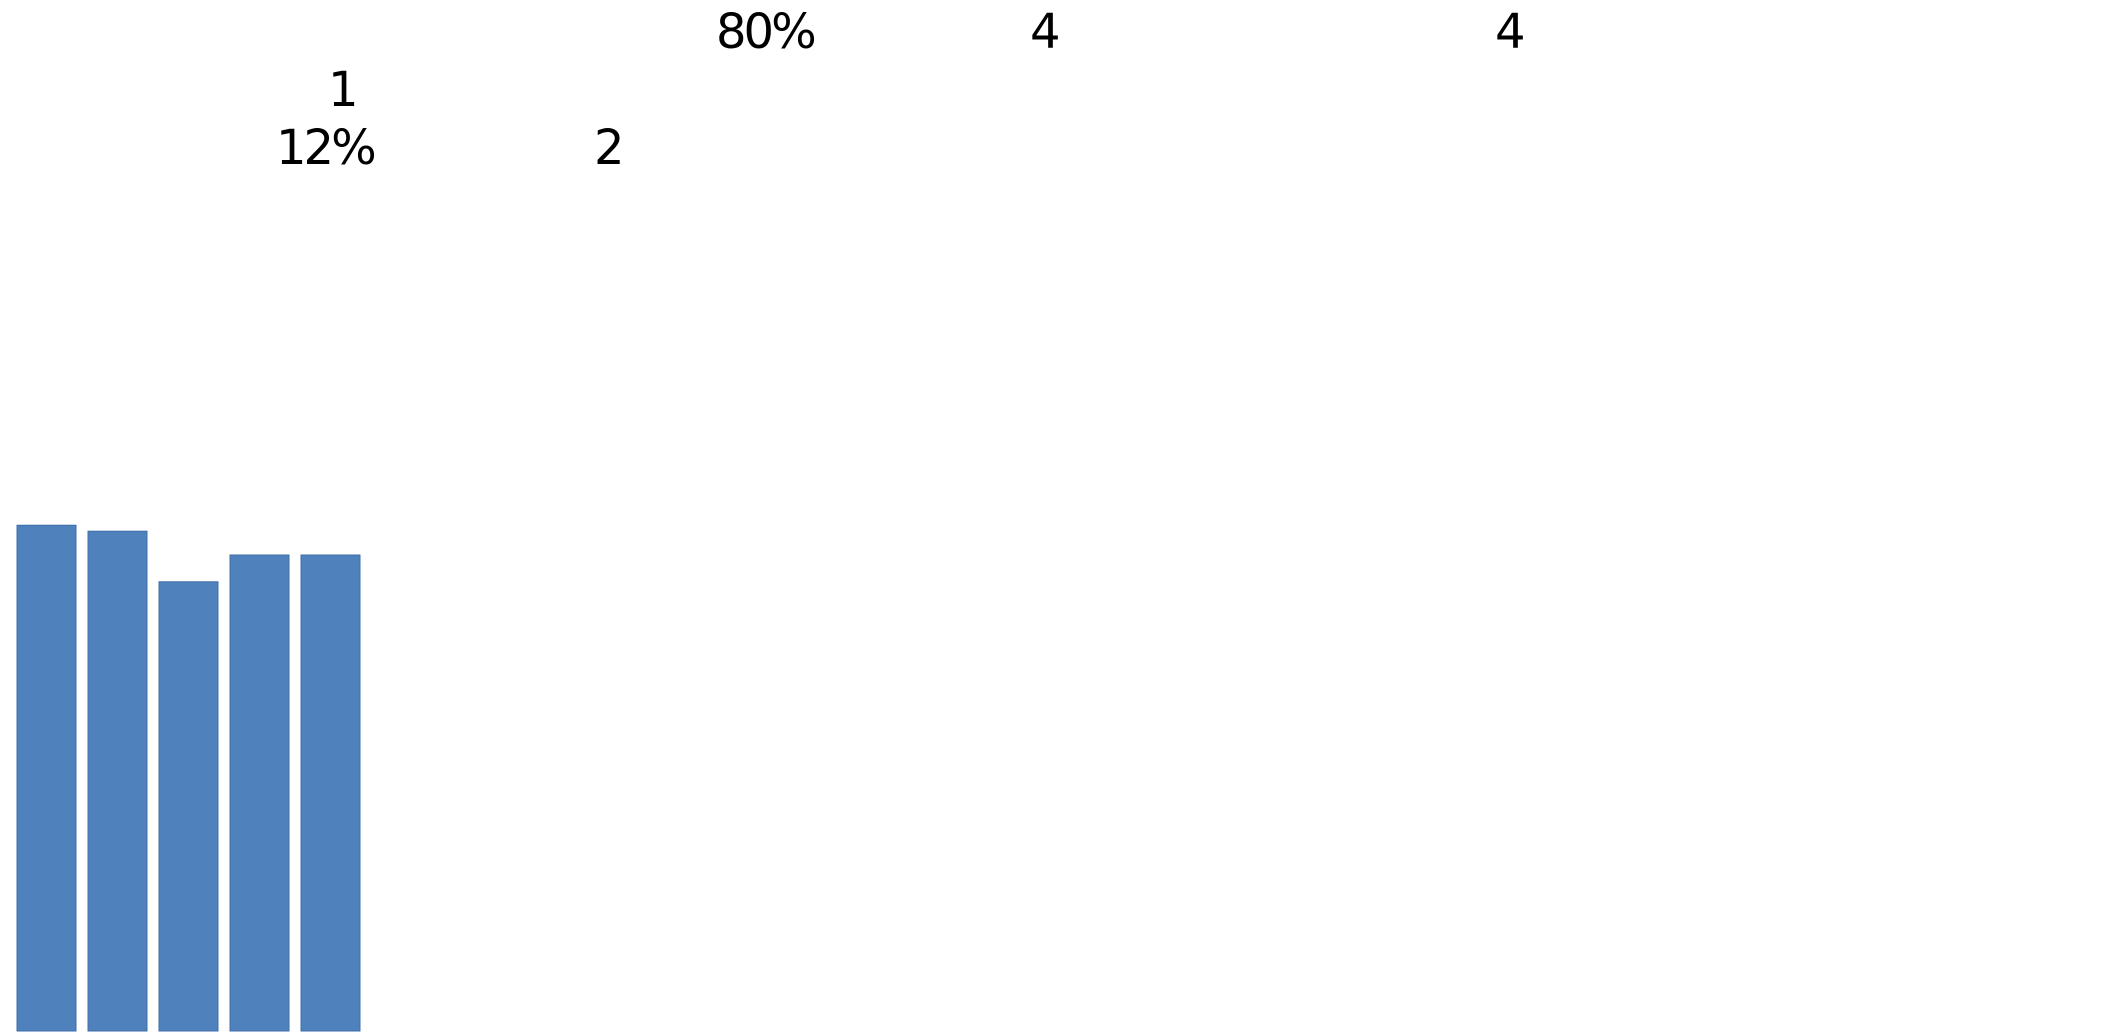  I want to click on annotation-80-percent: 80%, so click(766, 32).